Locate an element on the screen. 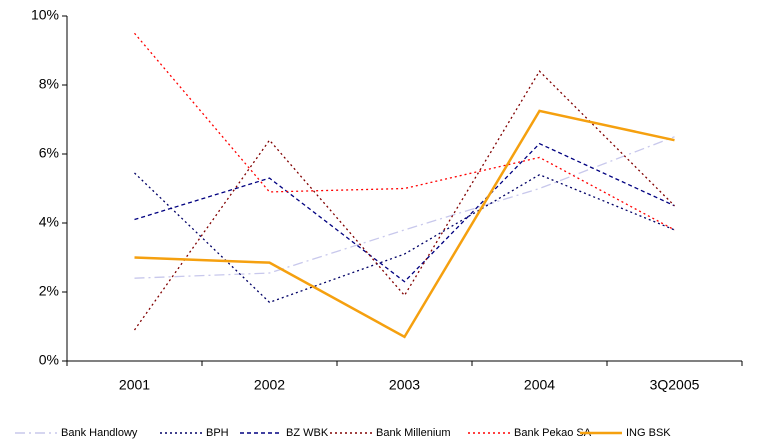 This screenshot has width=779, height=441. legend-label: Bank Pekao SA is located at coordinates (553, 433).